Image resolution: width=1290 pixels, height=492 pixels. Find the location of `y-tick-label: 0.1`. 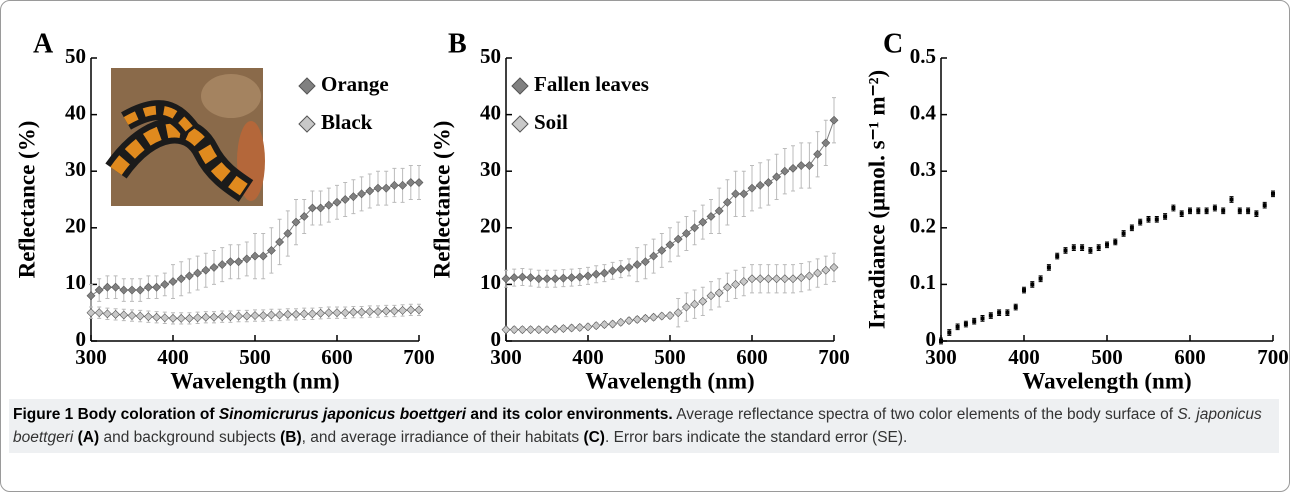

y-tick-label: 0.1 is located at coordinates (923, 282).